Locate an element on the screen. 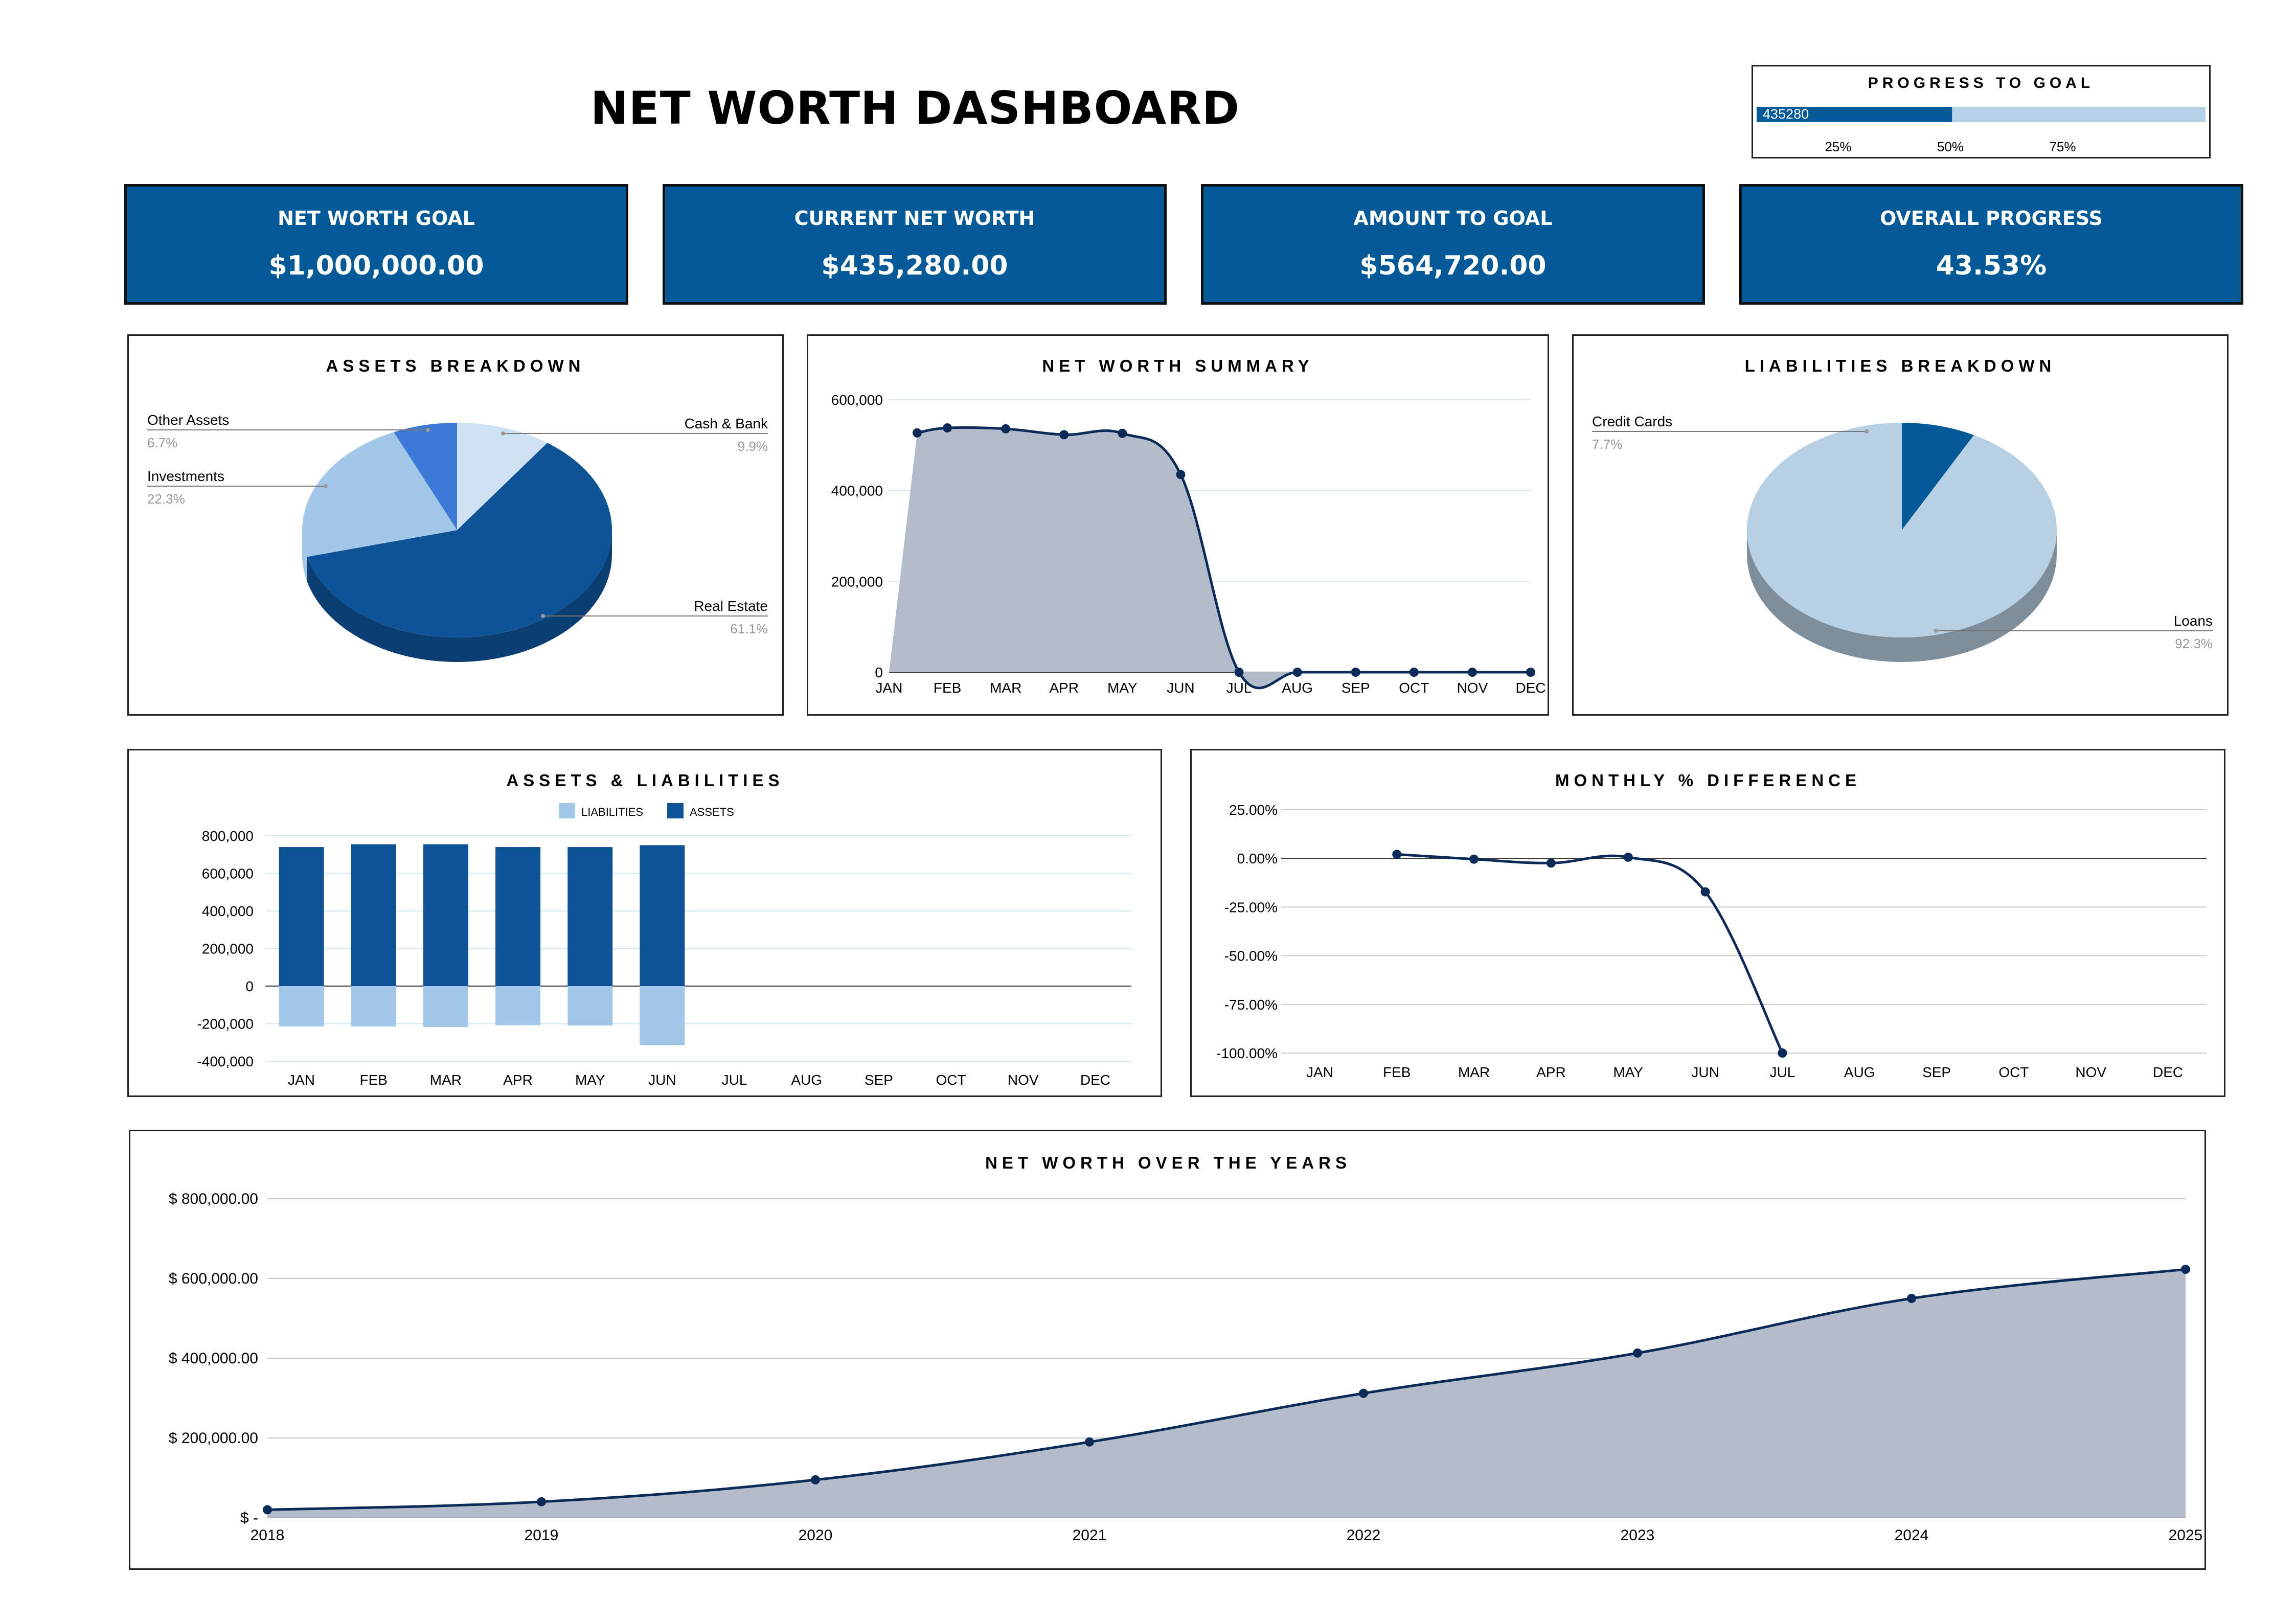  y-tick-label: -25.00% is located at coordinates (1251, 907).